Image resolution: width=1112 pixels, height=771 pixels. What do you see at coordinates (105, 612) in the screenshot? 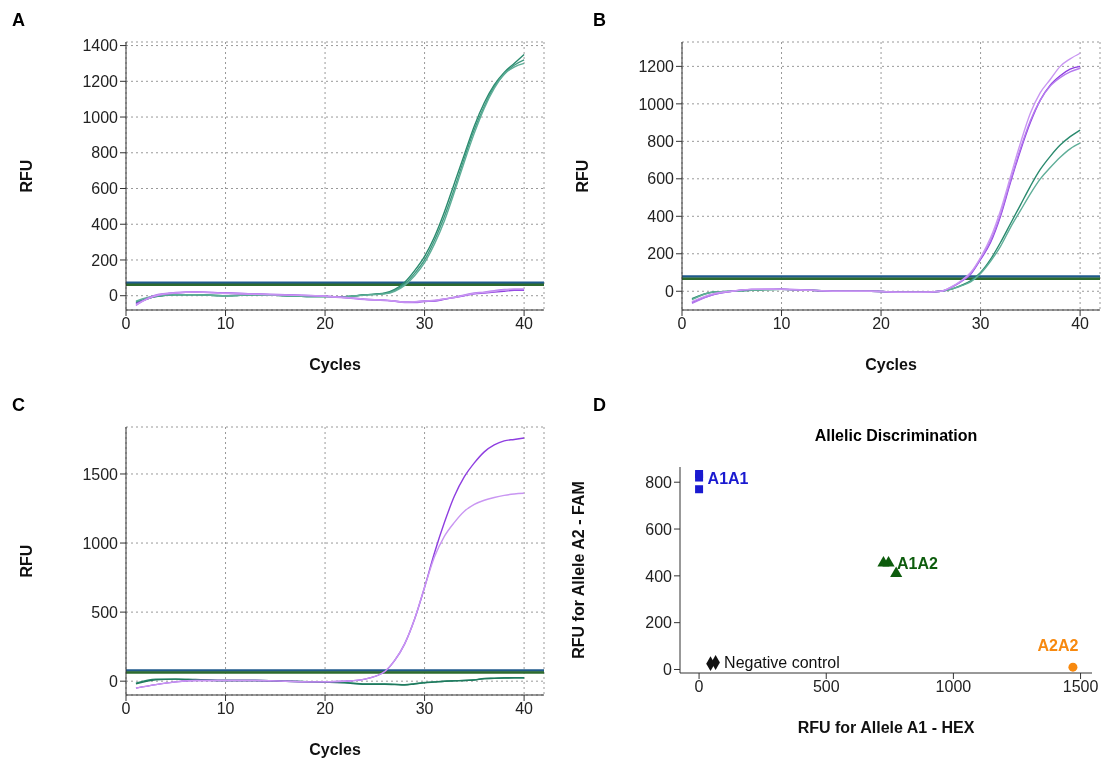
I see `y-tick-label: 500` at bounding box center [105, 612].